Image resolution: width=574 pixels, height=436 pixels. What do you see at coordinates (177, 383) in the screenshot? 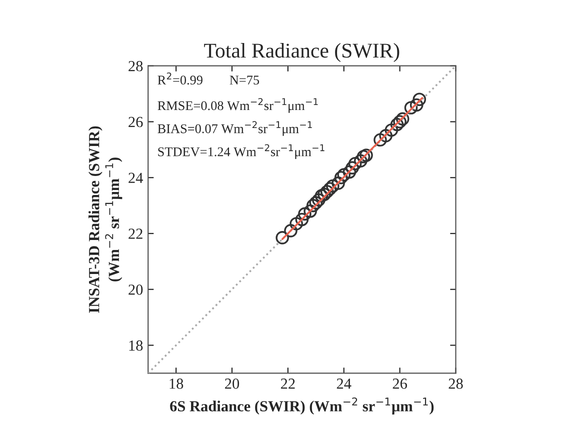
I see `x-tick-label: 18` at bounding box center [177, 383].